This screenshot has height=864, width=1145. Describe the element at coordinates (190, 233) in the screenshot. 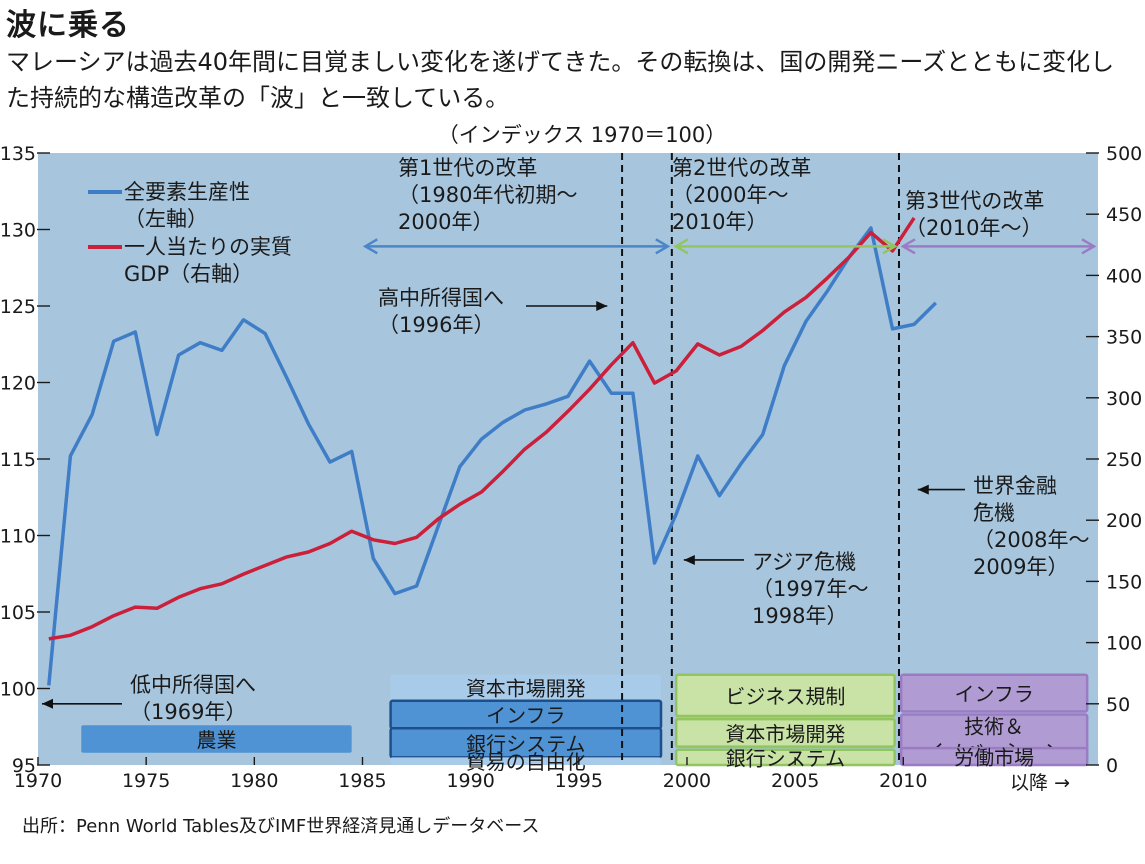

I see `legend: 全要素生産性 （左軸） 一人当たりの実質 GDP（右軸）` at that location.